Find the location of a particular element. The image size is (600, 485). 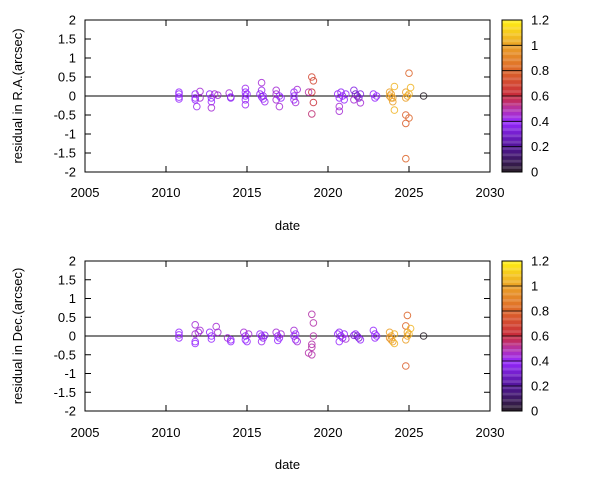

x-tick-label: 2025 is located at coordinates (409, 432).